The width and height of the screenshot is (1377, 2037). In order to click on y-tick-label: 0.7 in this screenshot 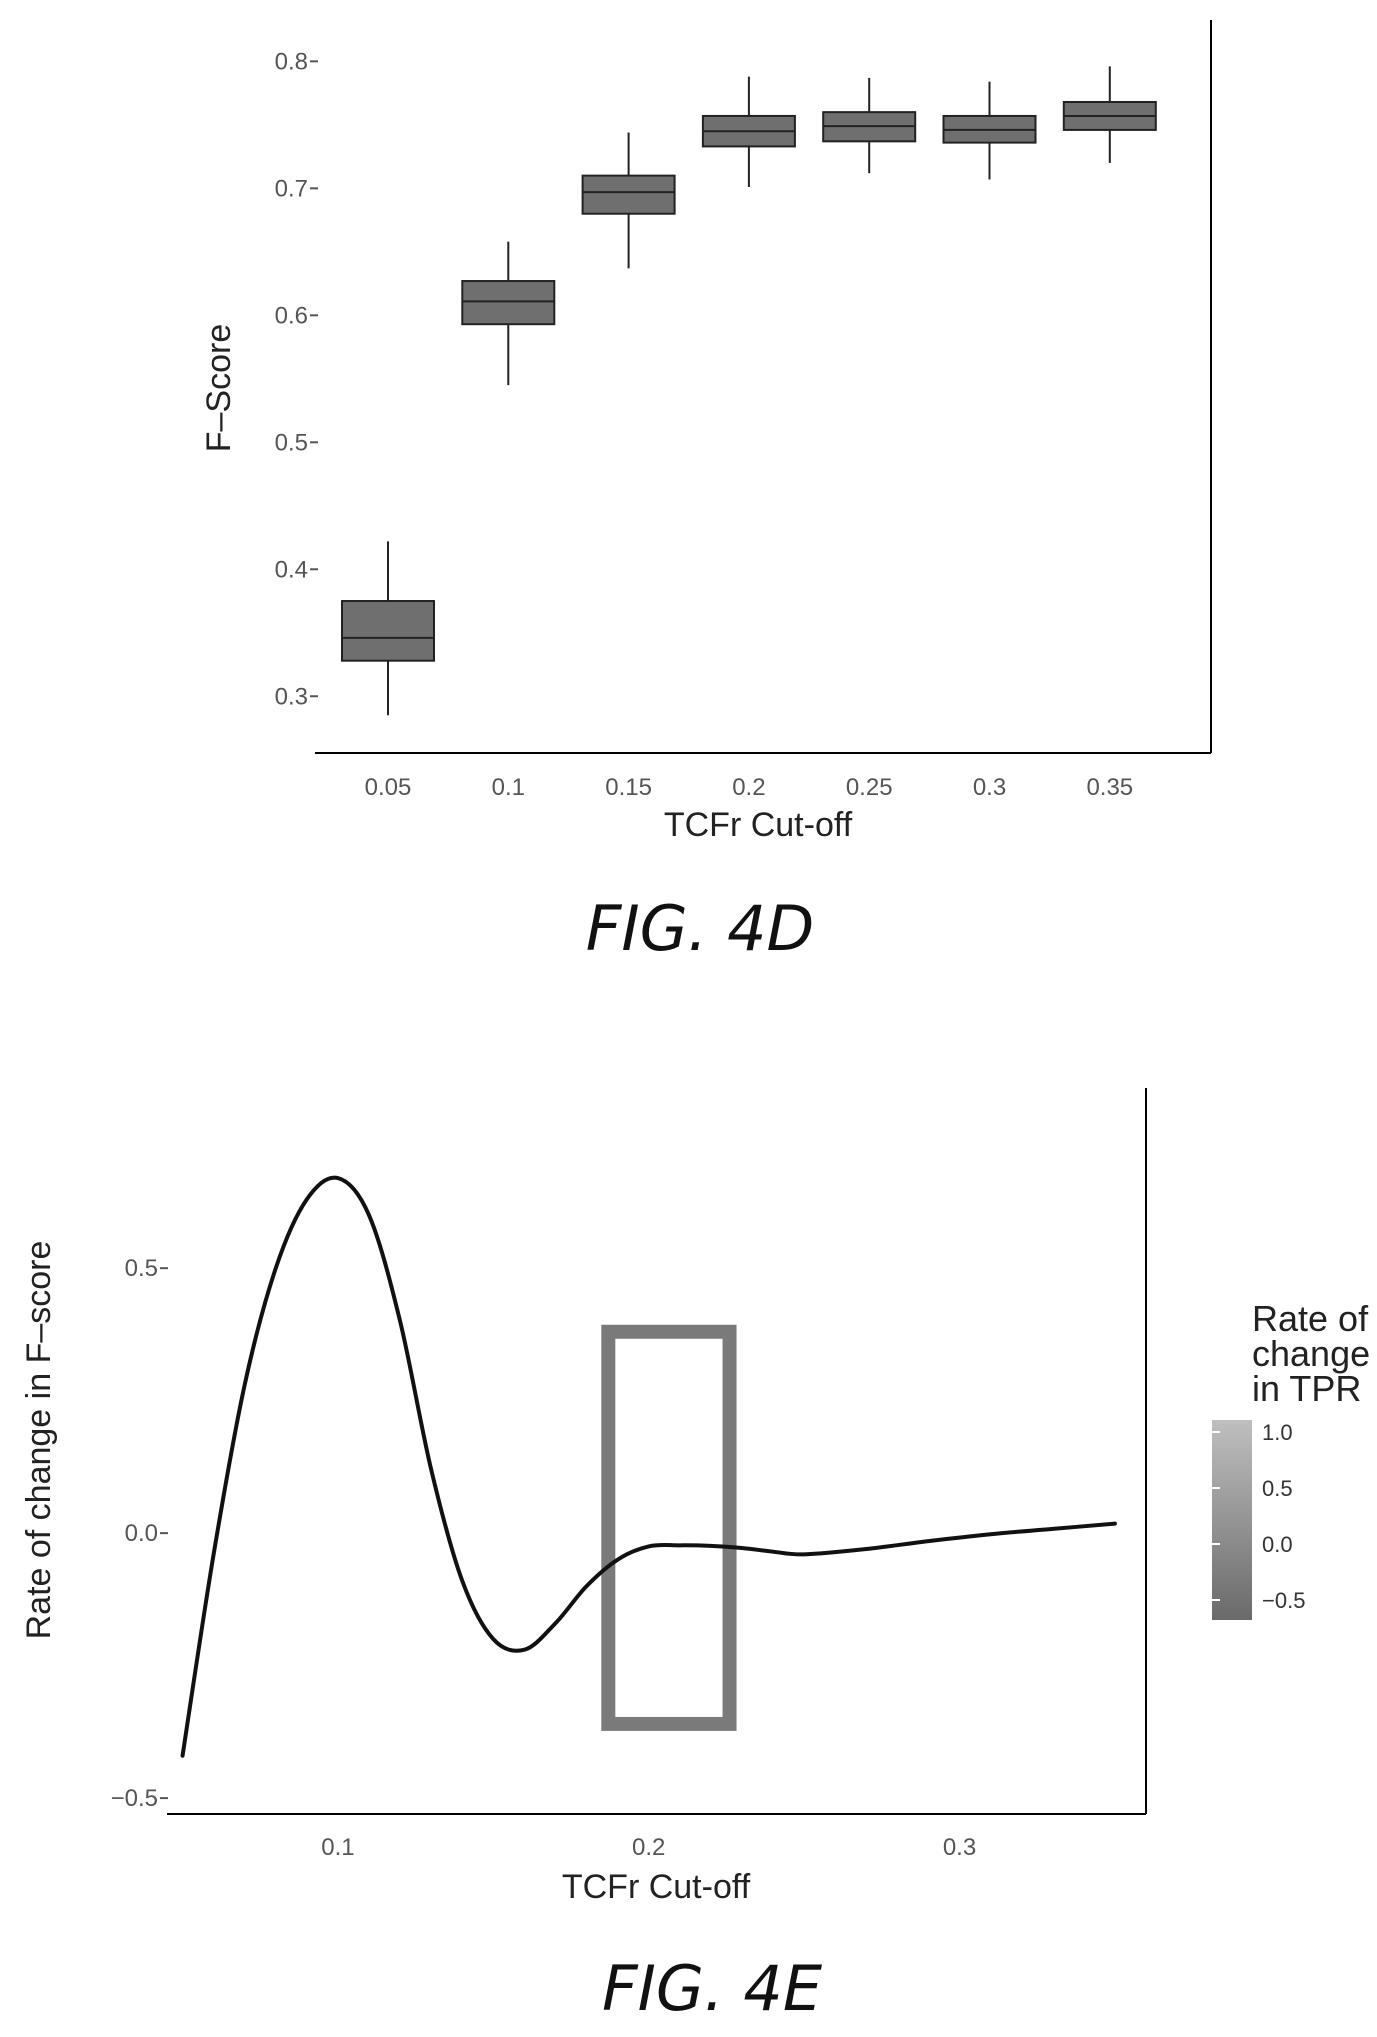, I will do `click(291, 188)`.